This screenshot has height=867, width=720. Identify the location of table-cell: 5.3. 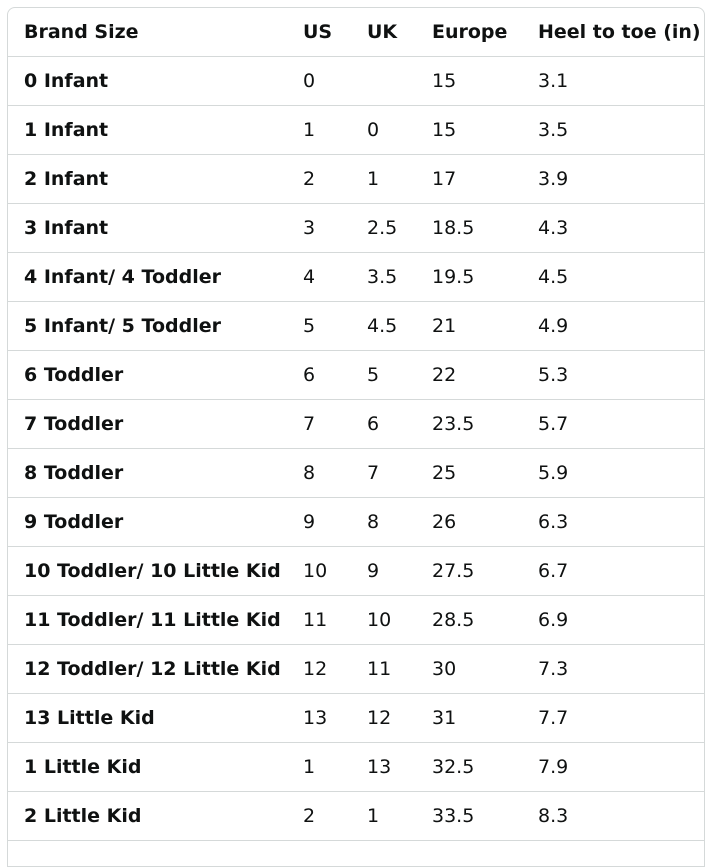
(621, 375).